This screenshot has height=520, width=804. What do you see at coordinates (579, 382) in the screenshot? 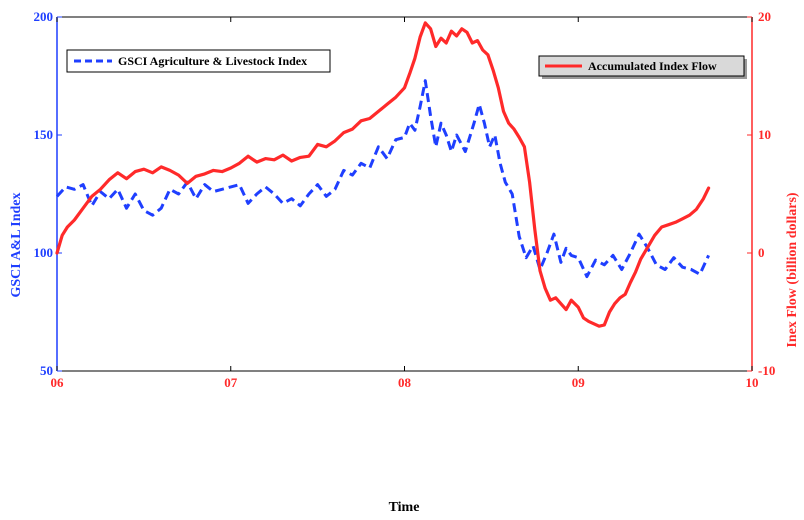
I see `x-tick-label: 09` at bounding box center [579, 382].